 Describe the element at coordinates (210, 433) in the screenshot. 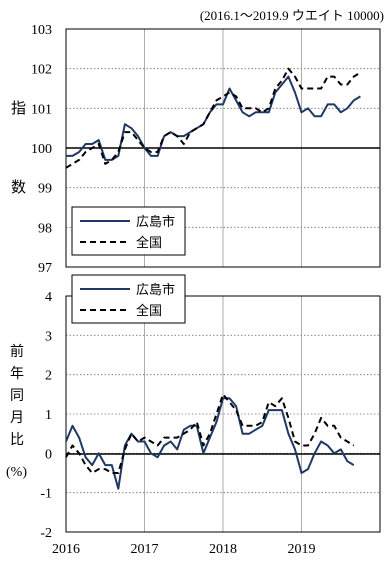

I see `yoy-line-national` at that location.